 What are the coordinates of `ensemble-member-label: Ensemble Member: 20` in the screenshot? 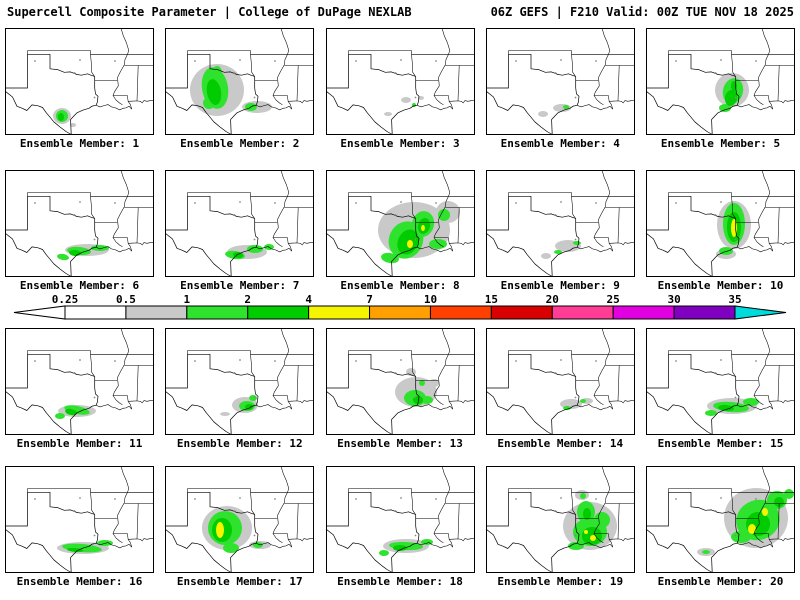 It's located at (720, 581).